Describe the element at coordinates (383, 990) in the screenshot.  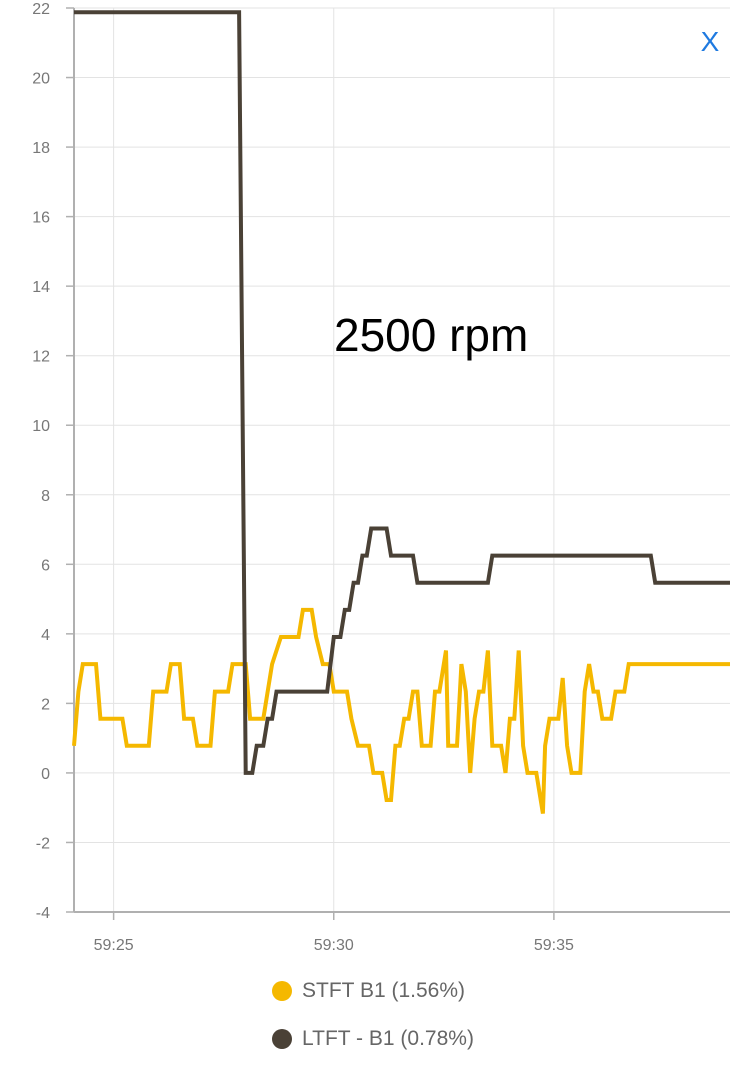
I see `legend-label-stft: STFT B1 (1.56%)` at that location.